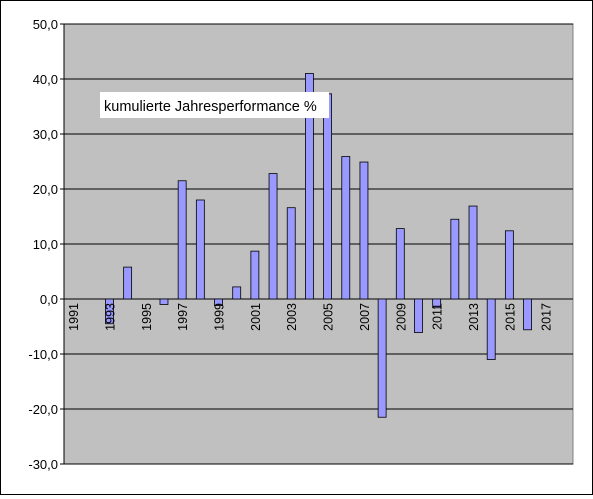 This screenshot has width=593, height=499. I want to click on y-tick-label: 30,0, so click(45, 134).